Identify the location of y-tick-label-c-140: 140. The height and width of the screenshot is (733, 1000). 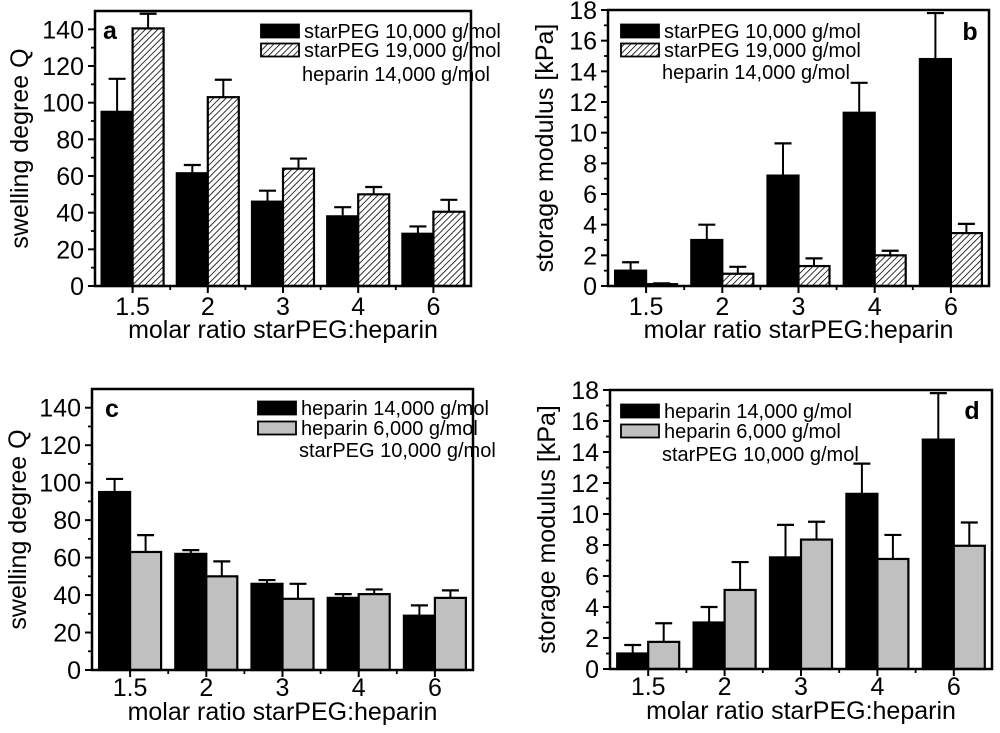
(60, 409).